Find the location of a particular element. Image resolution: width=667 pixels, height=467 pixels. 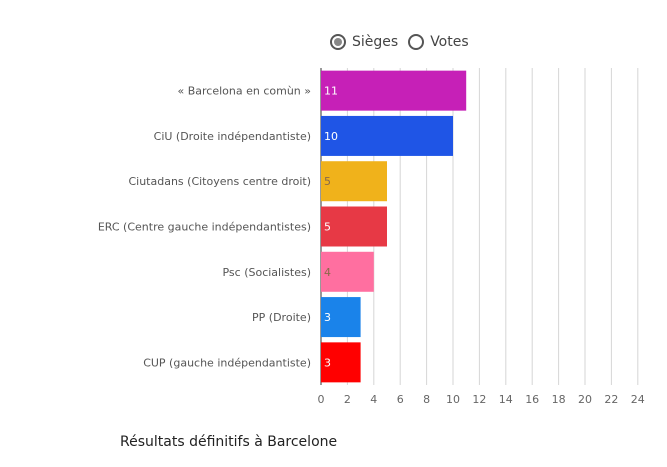

category-label: CiU (Droite indépendantiste) is located at coordinates (232, 136).